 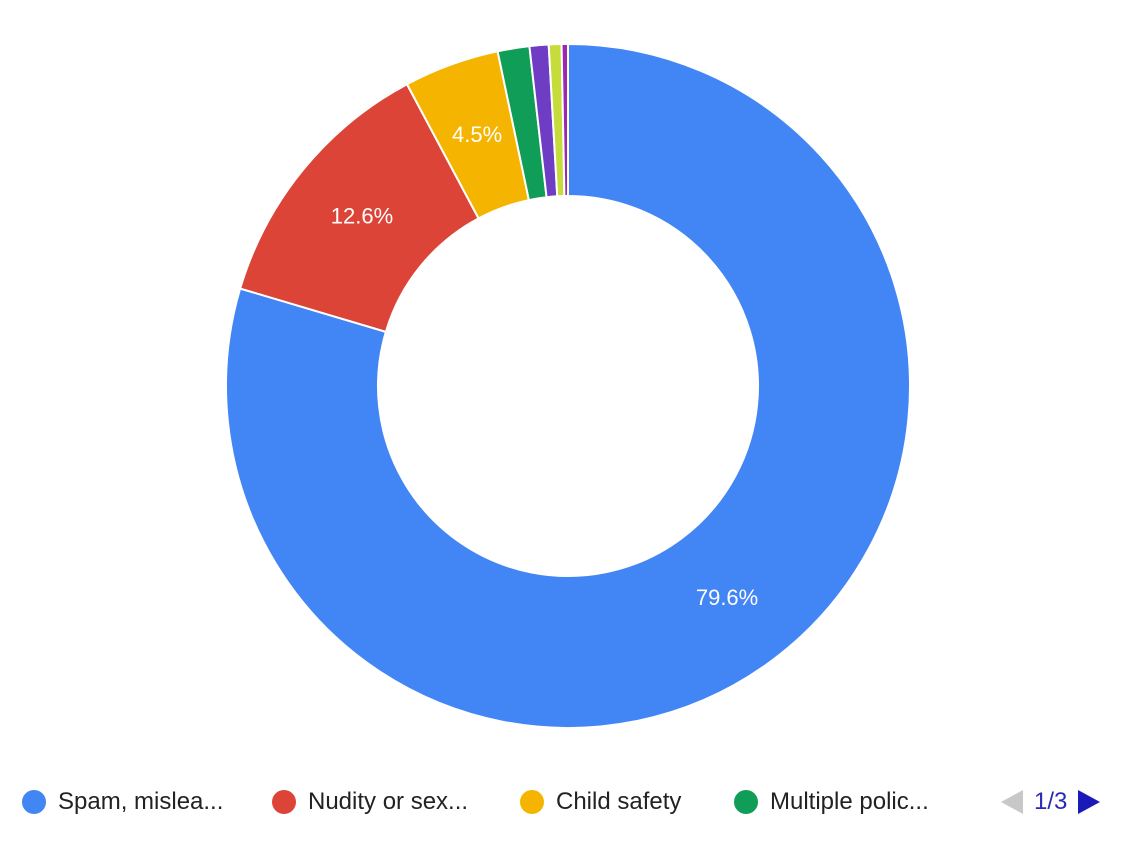 I want to click on legend-swatch-multiple-policies, so click(x=746, y=802).